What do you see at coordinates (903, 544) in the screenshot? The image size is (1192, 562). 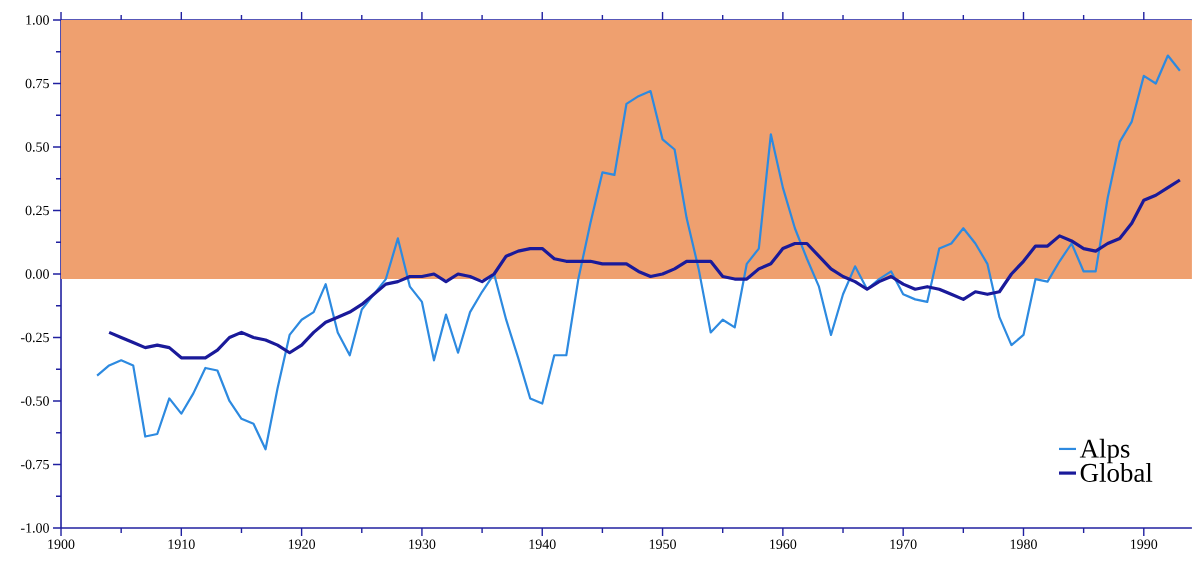 I see `x-tick-label: 1970` at bounding box center [903, 544].